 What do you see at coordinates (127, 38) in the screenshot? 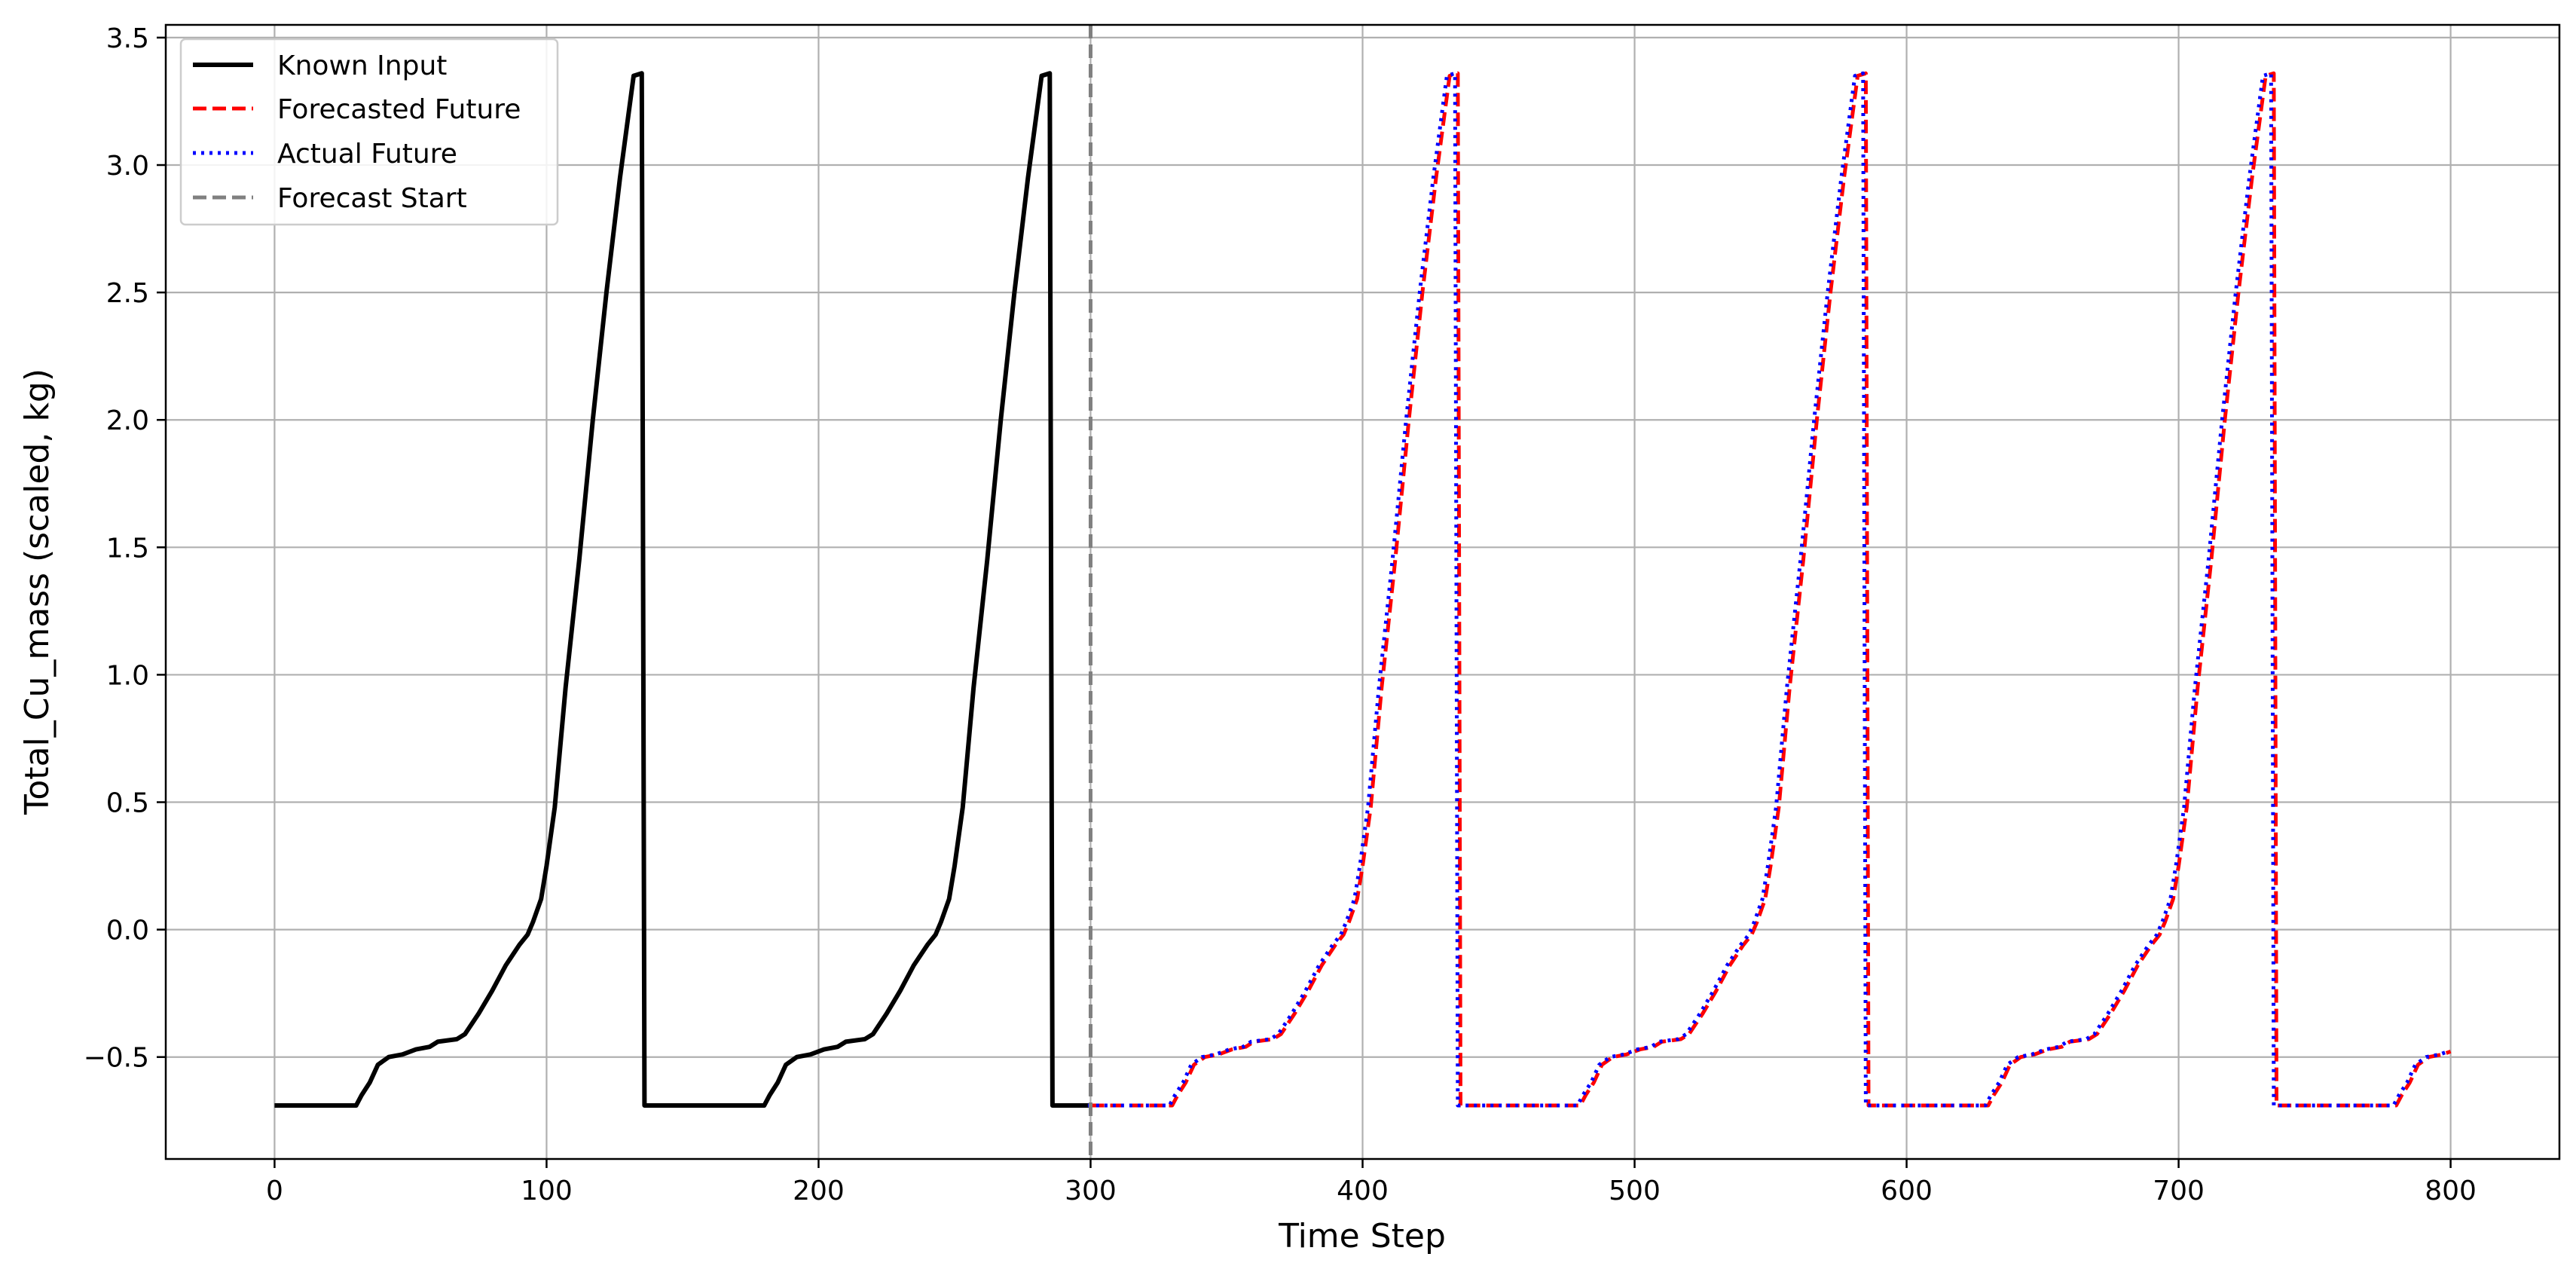
I see `y-tick-label: 3.5` at bounding box center [127, 38].